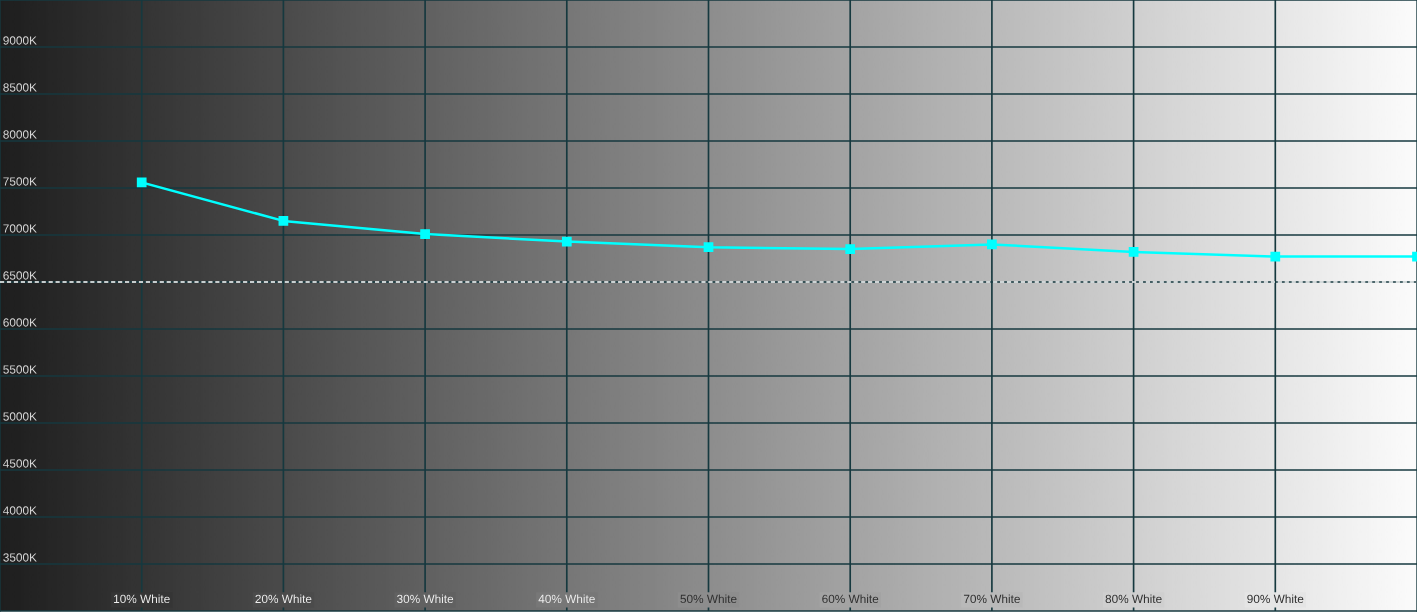 Image resolution: width=1417 pixels, height=615 pixels. What do you see at coordinates (20, 181) in the screenshot?
I see `y-tick-label: 7500K` at bounding box center [20, 181].